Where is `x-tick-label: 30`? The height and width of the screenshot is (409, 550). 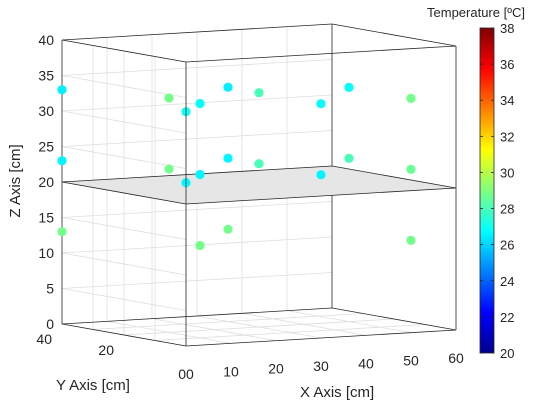 x-tick-label: 30 is located at coordinates (321, 366).